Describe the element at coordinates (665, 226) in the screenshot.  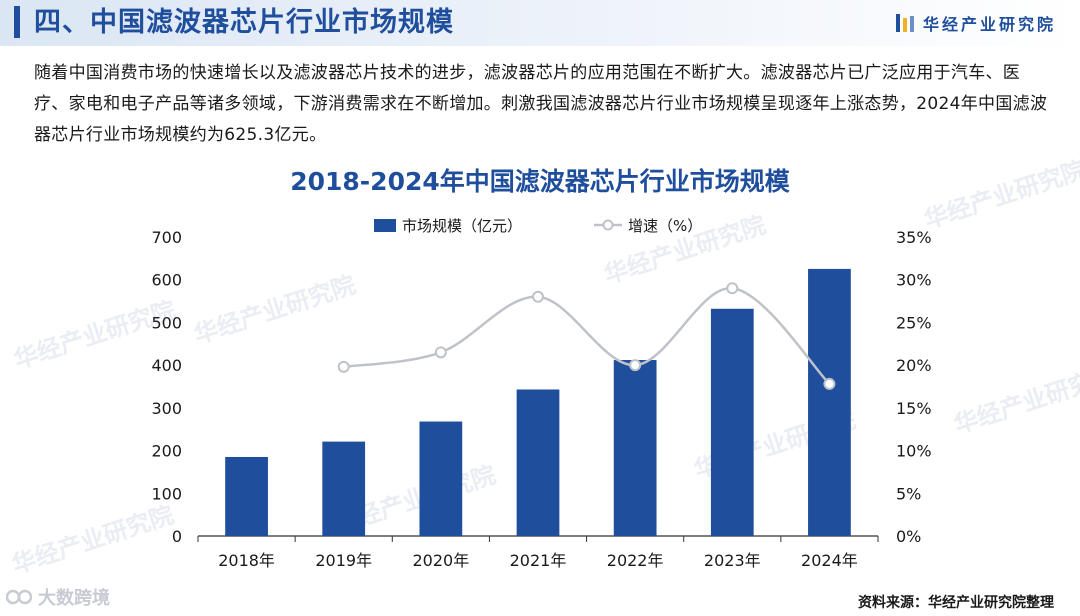
I see `legend-line-label: 增速（%）` at that location.